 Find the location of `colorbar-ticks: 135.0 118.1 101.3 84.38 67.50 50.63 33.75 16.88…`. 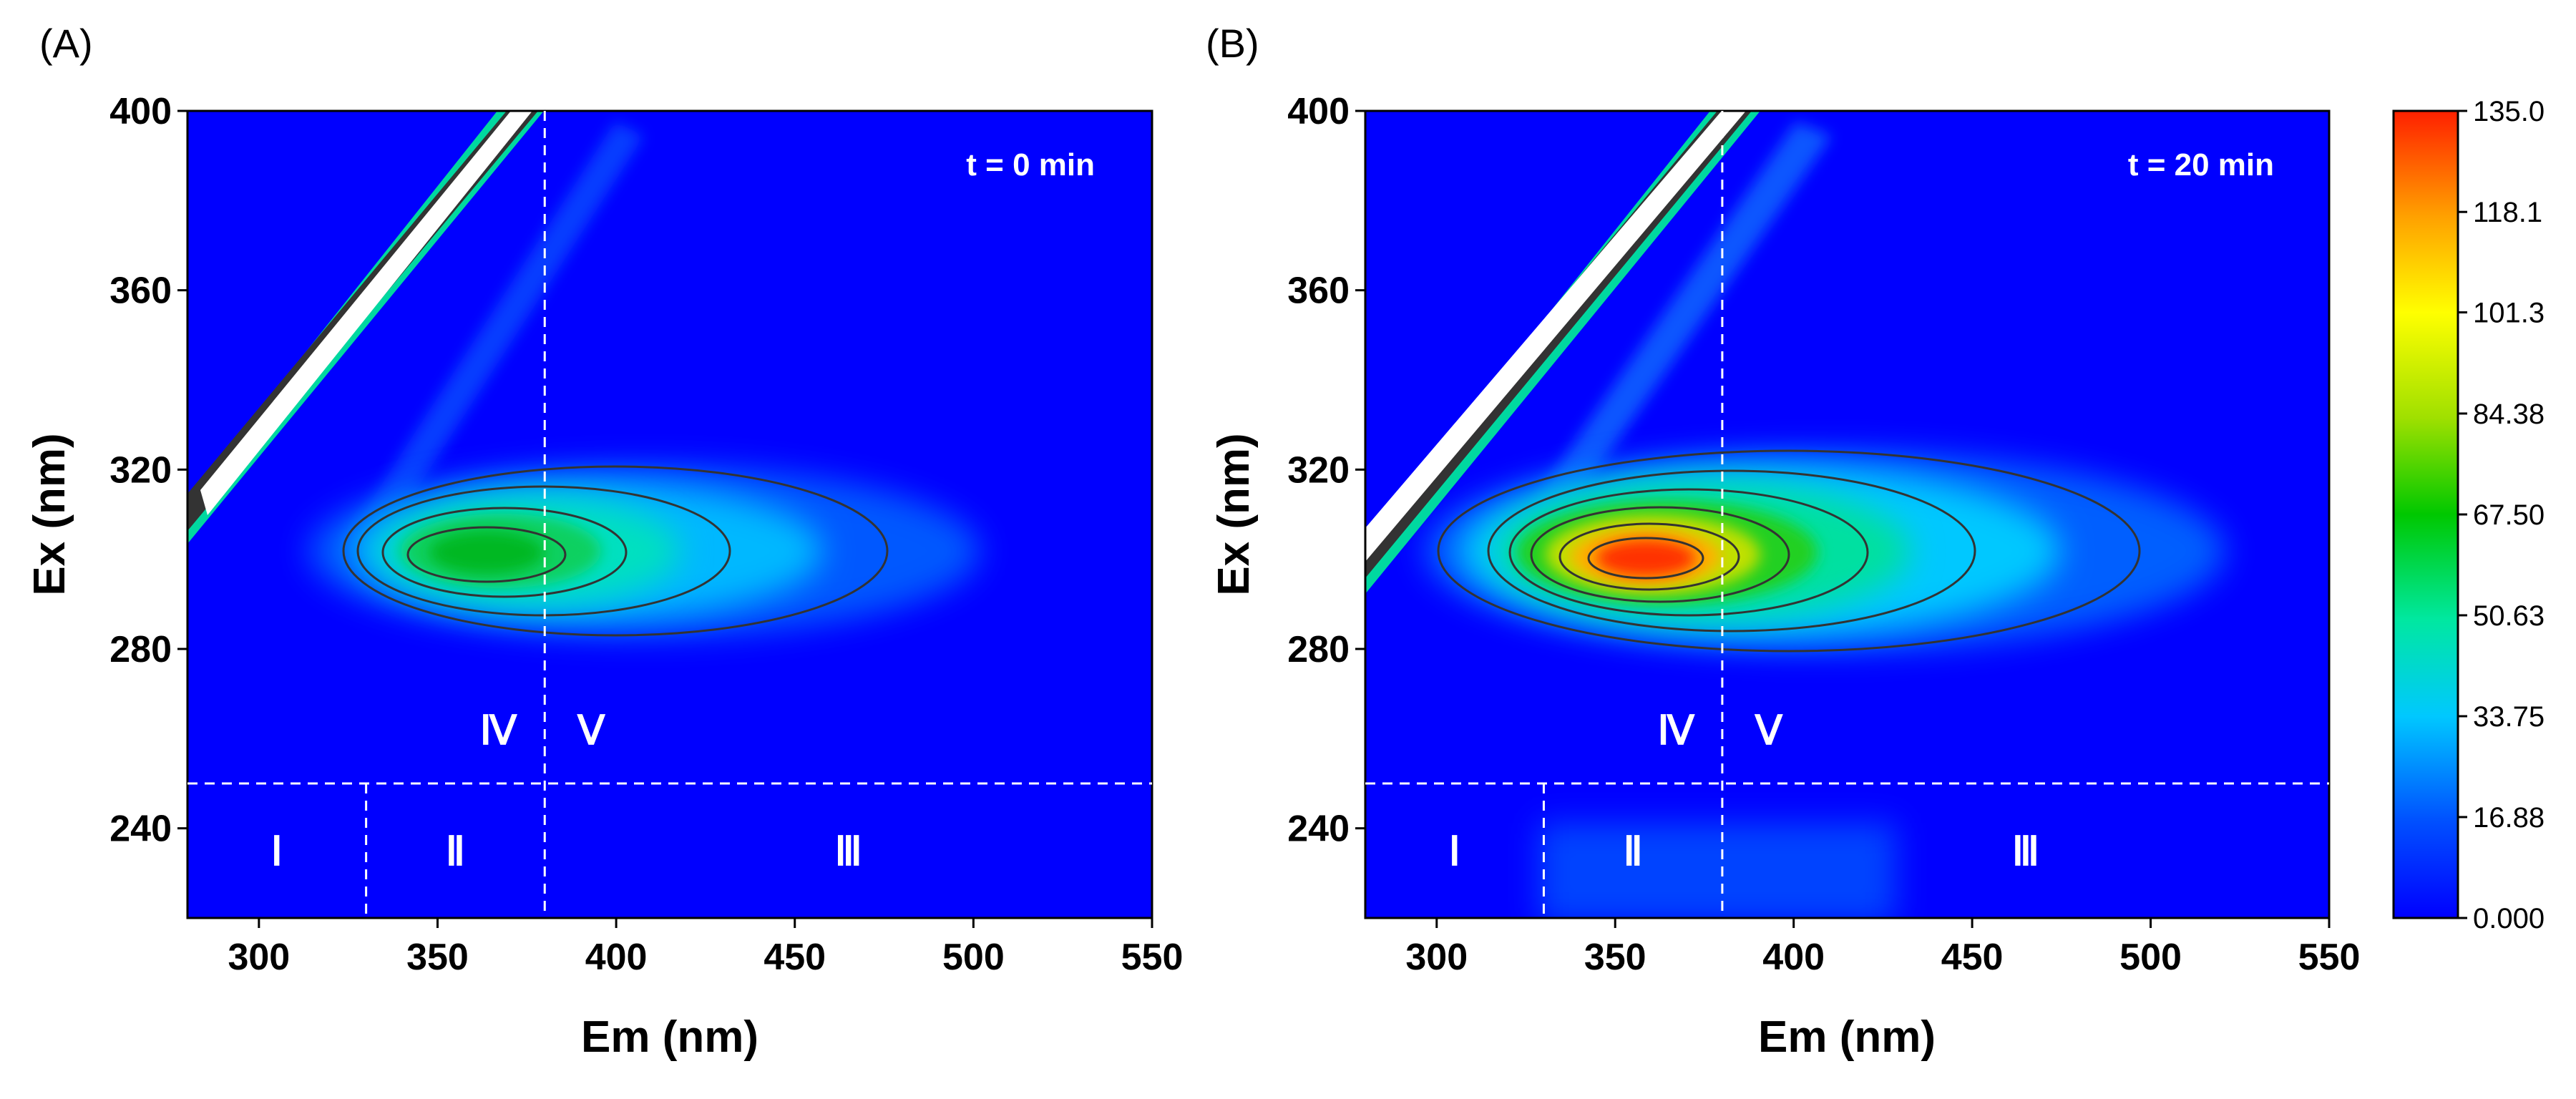

colorbar-ticks: 135.0 118.1 101.3 84.38 67.50 50.63 33.75 16.88… is located at coordinates (2501, 515).